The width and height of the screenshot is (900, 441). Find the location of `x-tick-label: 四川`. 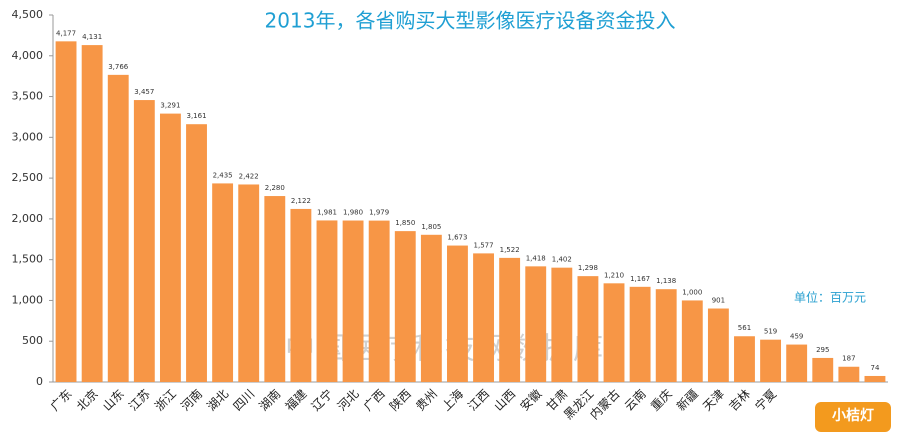

x-tick-label: 四川 is located at coordinates (243, 400).